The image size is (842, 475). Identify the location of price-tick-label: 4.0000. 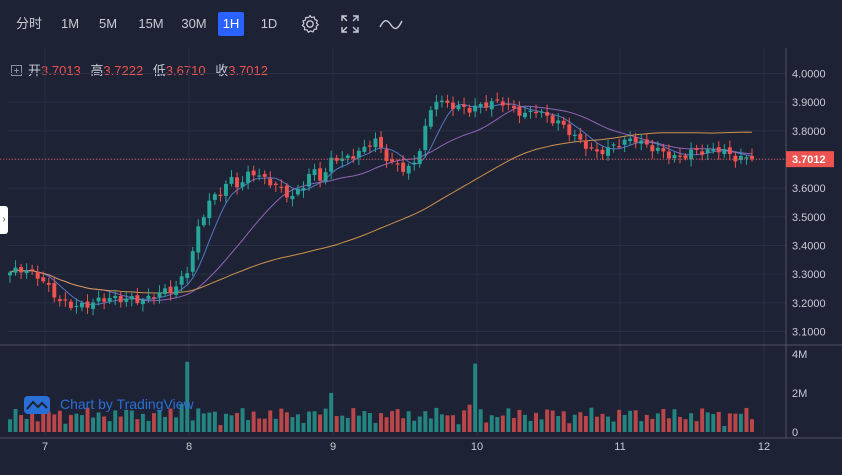
(809, 74).